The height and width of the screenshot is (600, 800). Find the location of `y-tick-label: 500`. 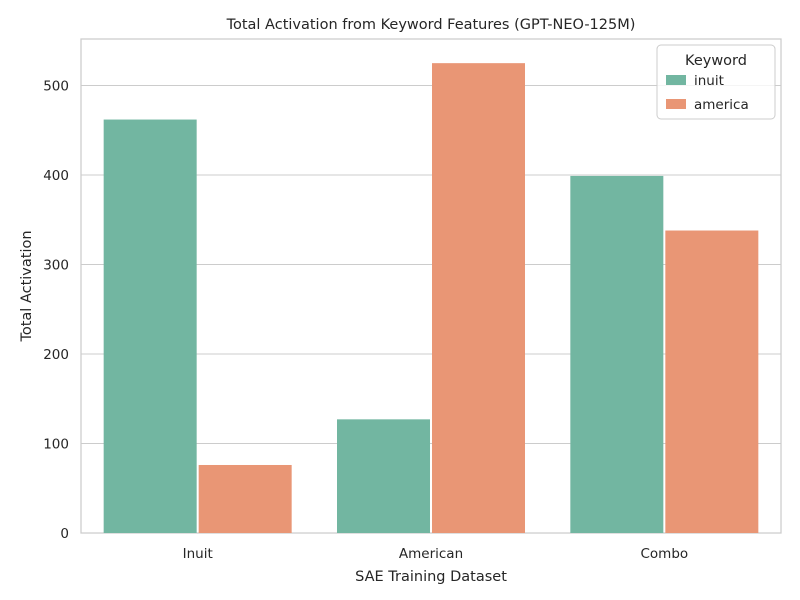

y-tick-label: 500 is located at coordinates (56, 87).